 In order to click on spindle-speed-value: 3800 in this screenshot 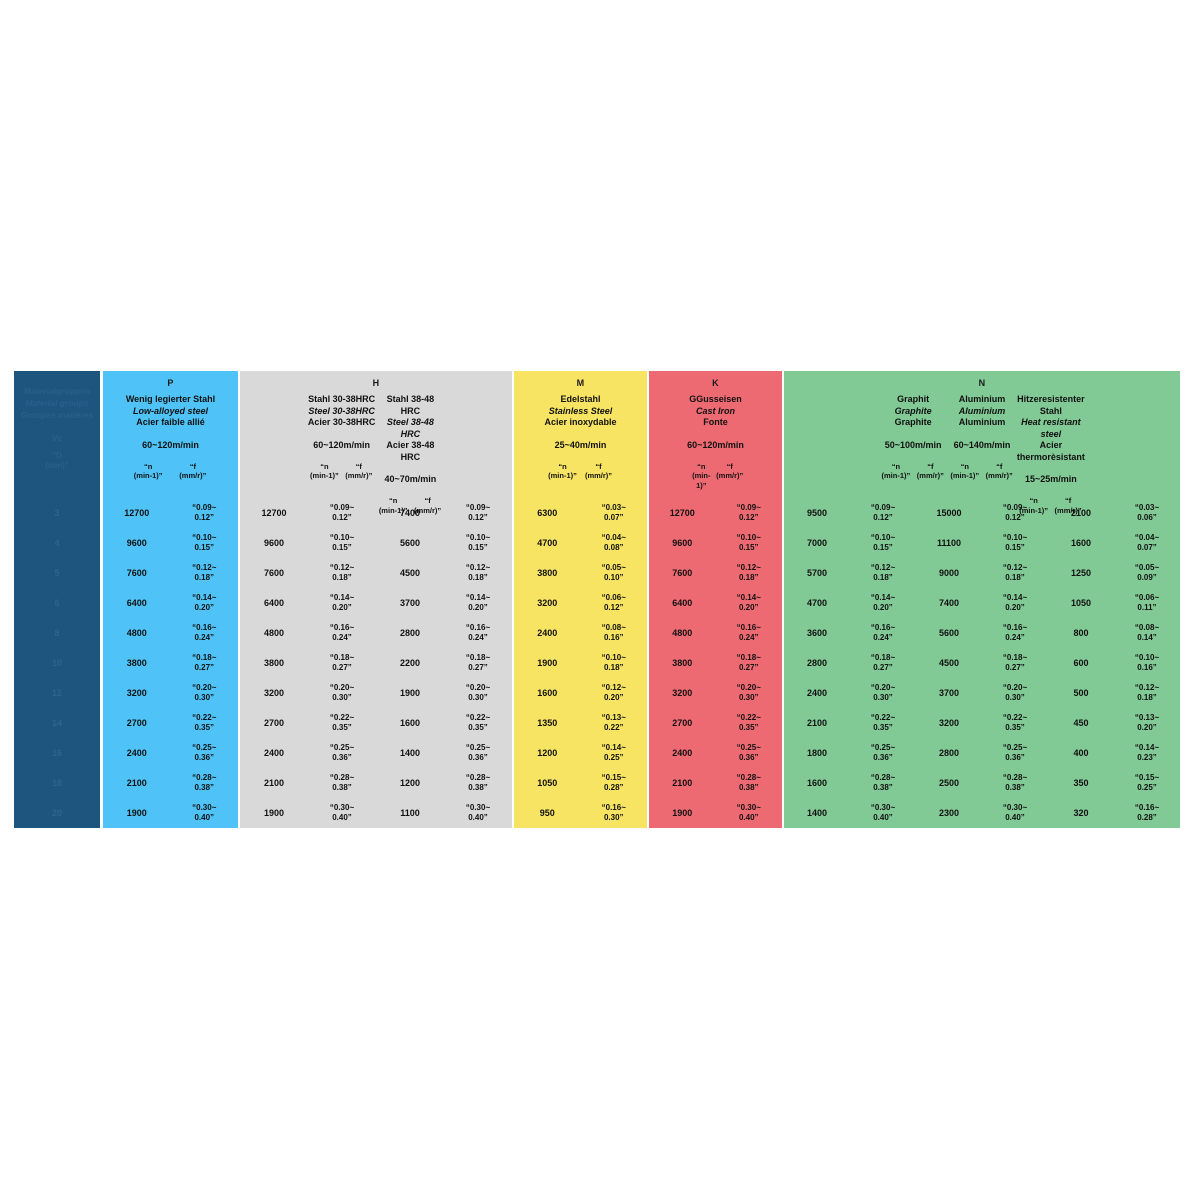, I will do `click(274, 663)`.